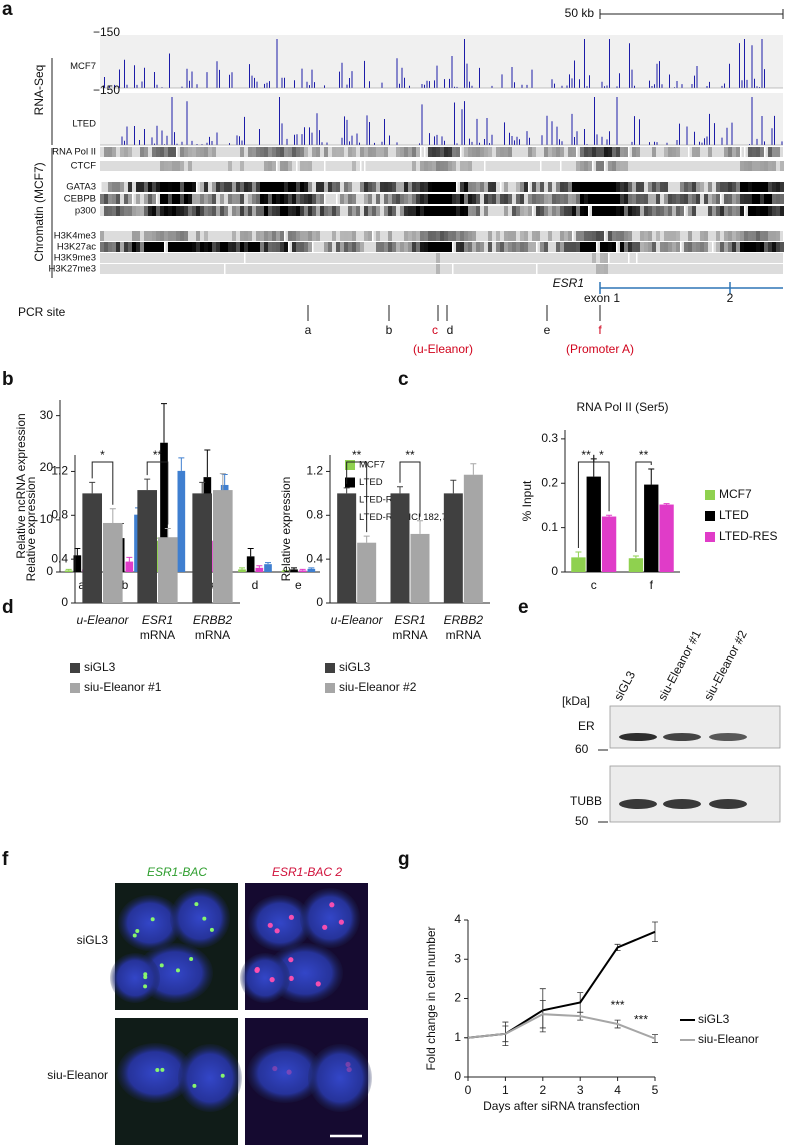 The width and height of the screenshot is (788, 1147). Describe the element at coordinates (277, 931) in the screenshot. I see `fish-spot` at that location.